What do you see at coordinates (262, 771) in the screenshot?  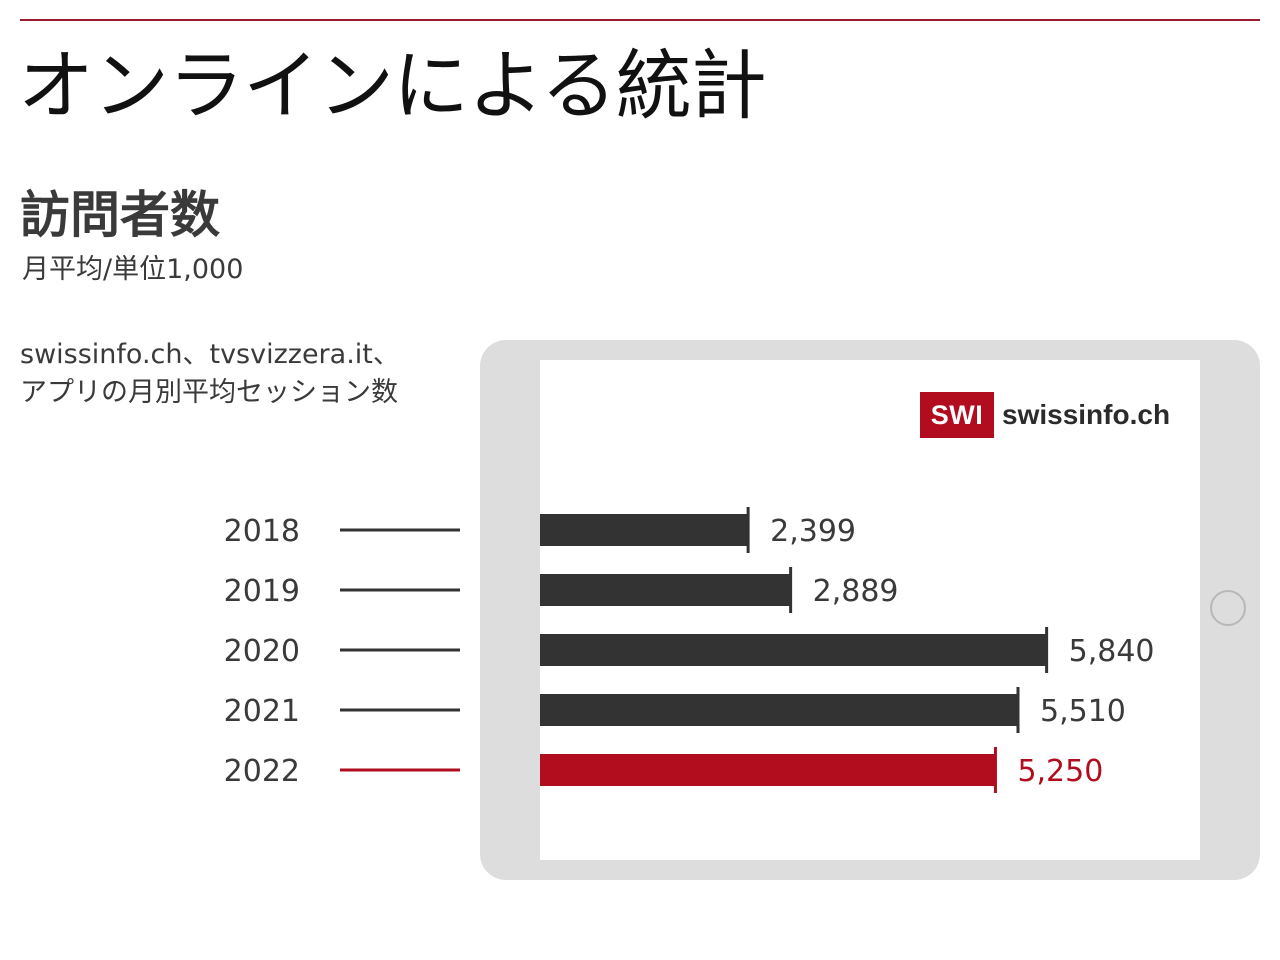 I see `year-label: 2022` at bounding box center [262, 771].